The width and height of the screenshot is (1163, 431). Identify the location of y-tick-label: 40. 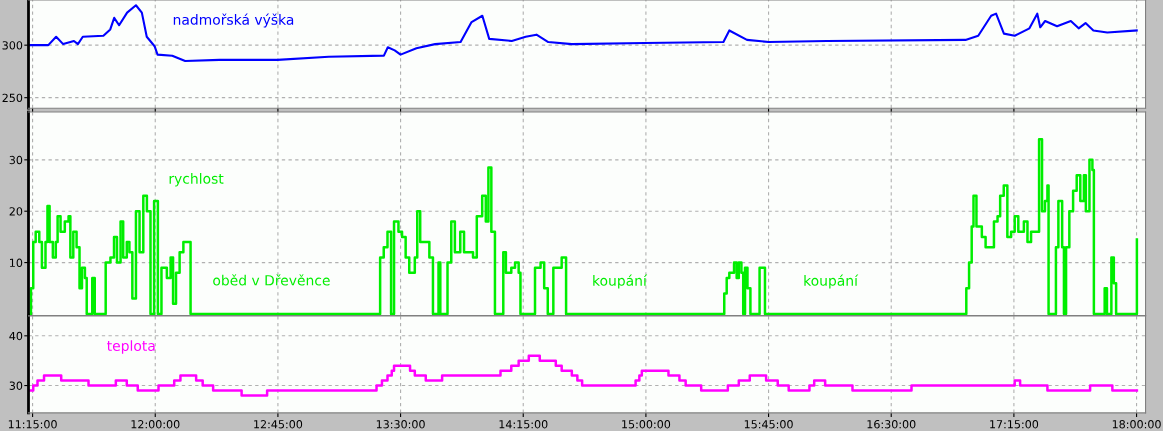
(16, 336).